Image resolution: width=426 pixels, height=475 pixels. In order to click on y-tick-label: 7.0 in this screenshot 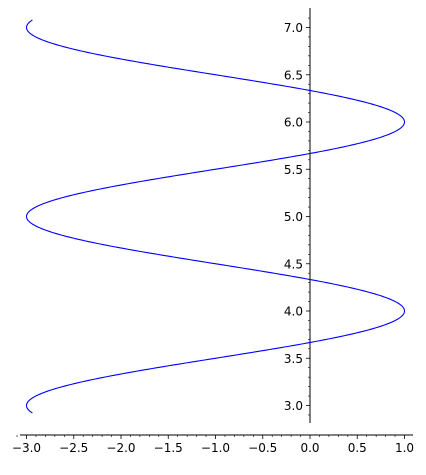, I will do `click(293, 28)`.